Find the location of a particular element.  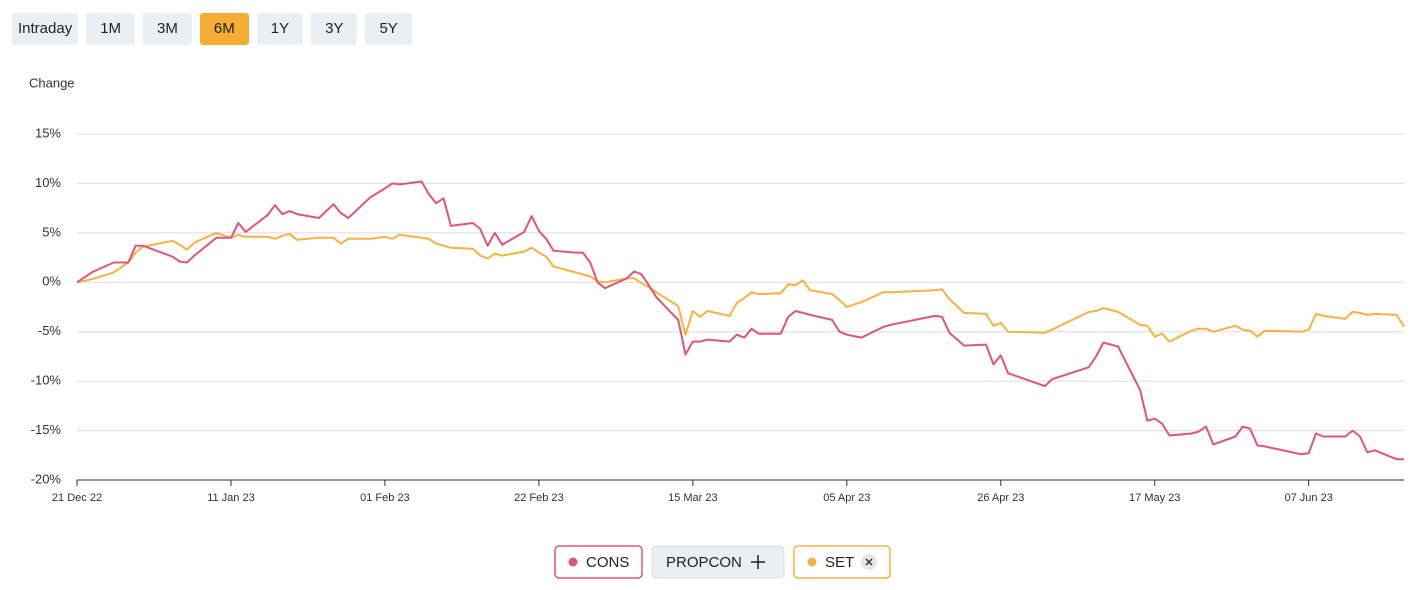

range-button: 5Y is located at coordinates (388, 29).